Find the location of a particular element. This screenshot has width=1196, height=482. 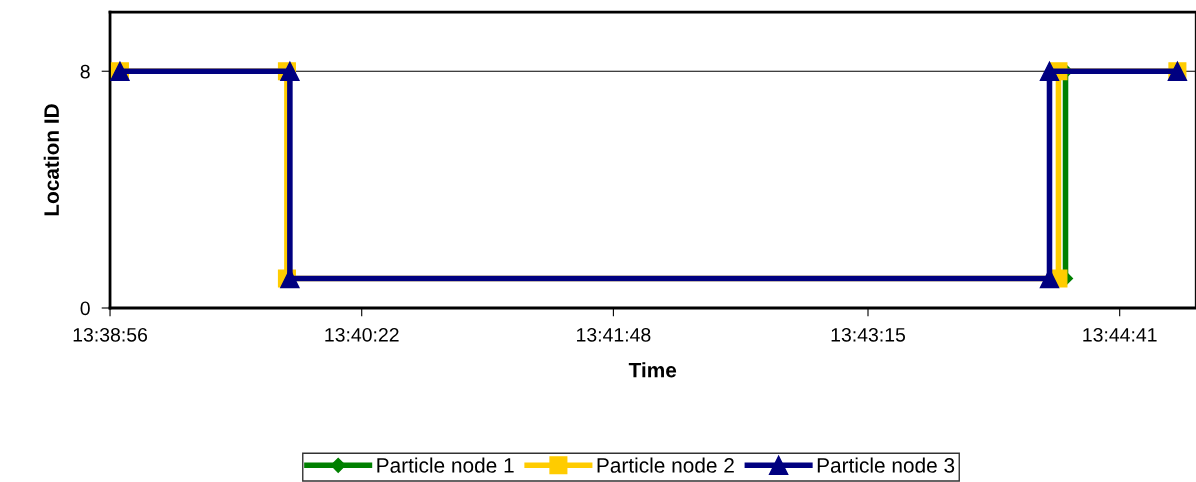

x-tick-label: 13:43:15 is located at coordinates (868, 334).